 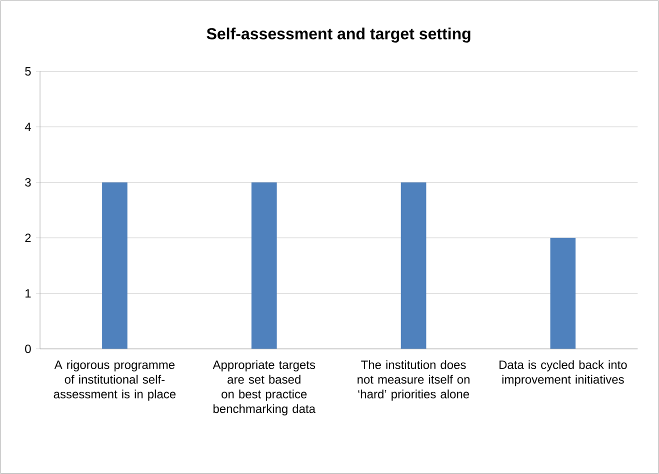 I want to click on y-tick-label: 2, so click(x=28, y=238).